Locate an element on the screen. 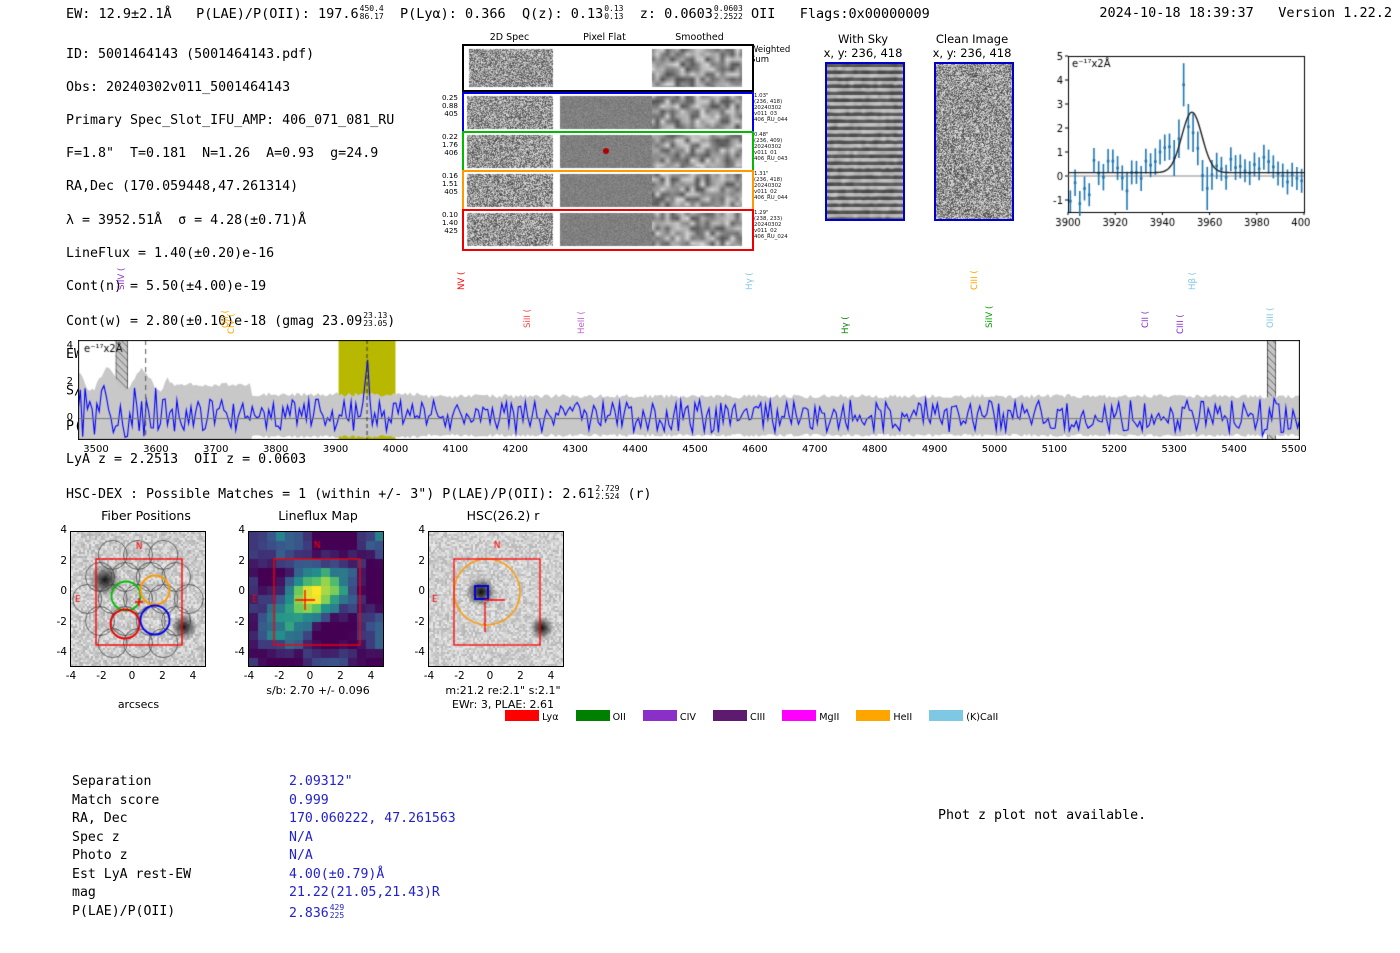  spec-xtick-4700: 4700 is located at coordinates (815, 449).